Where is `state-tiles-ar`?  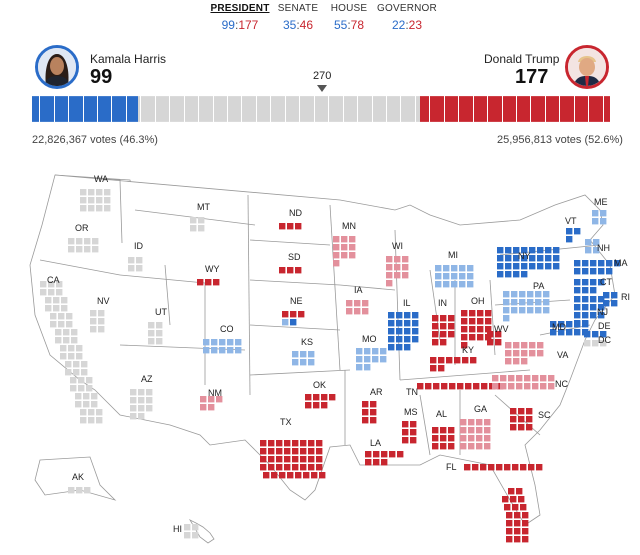
state-tiles-ar is located at coordinates (369, 412).